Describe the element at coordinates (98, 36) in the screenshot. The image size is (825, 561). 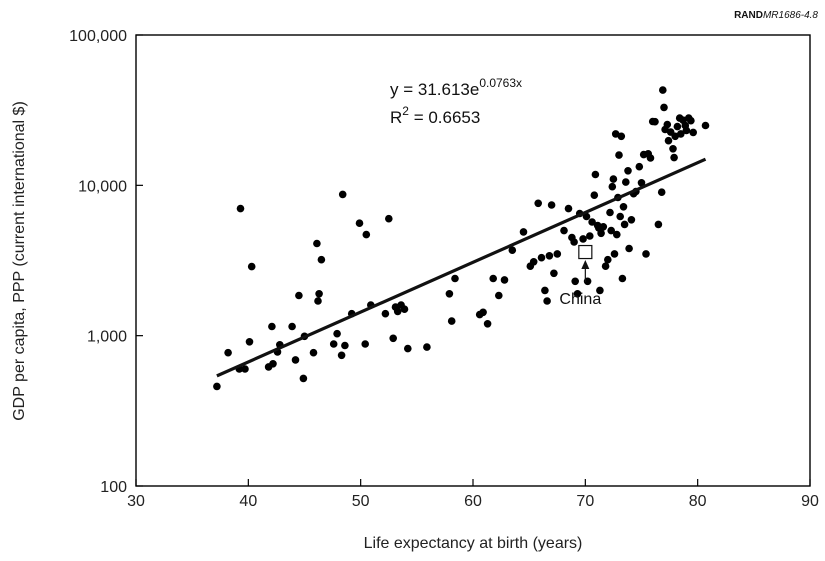
I see `y-tick-label: 100,000` at that location.